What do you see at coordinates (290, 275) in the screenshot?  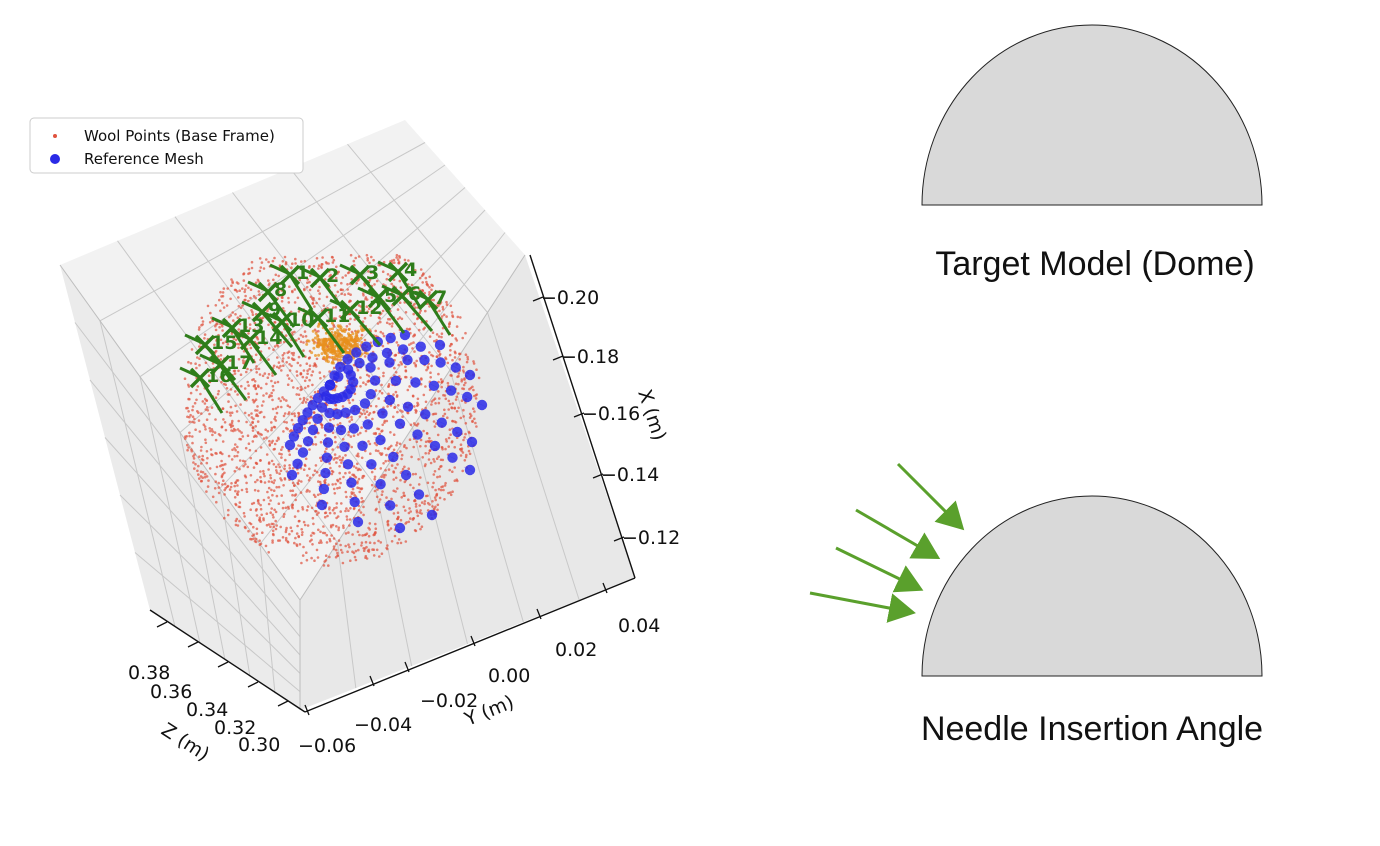 I see `needle-x-marker` at bounding box center [290, 275].